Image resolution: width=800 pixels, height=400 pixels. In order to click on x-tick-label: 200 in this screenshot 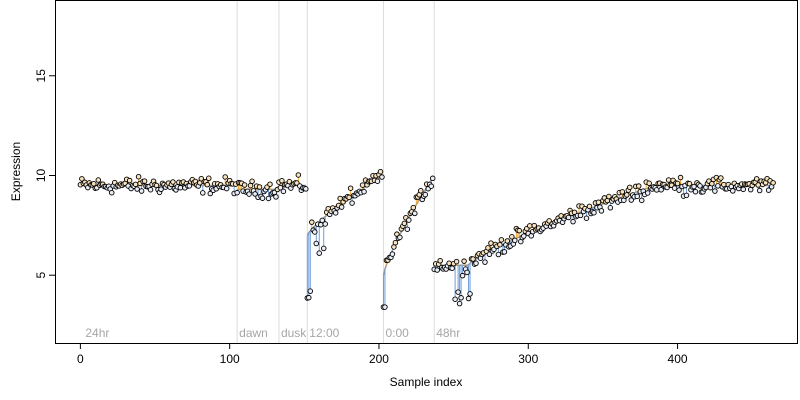, I will do `click(379, 359)`.